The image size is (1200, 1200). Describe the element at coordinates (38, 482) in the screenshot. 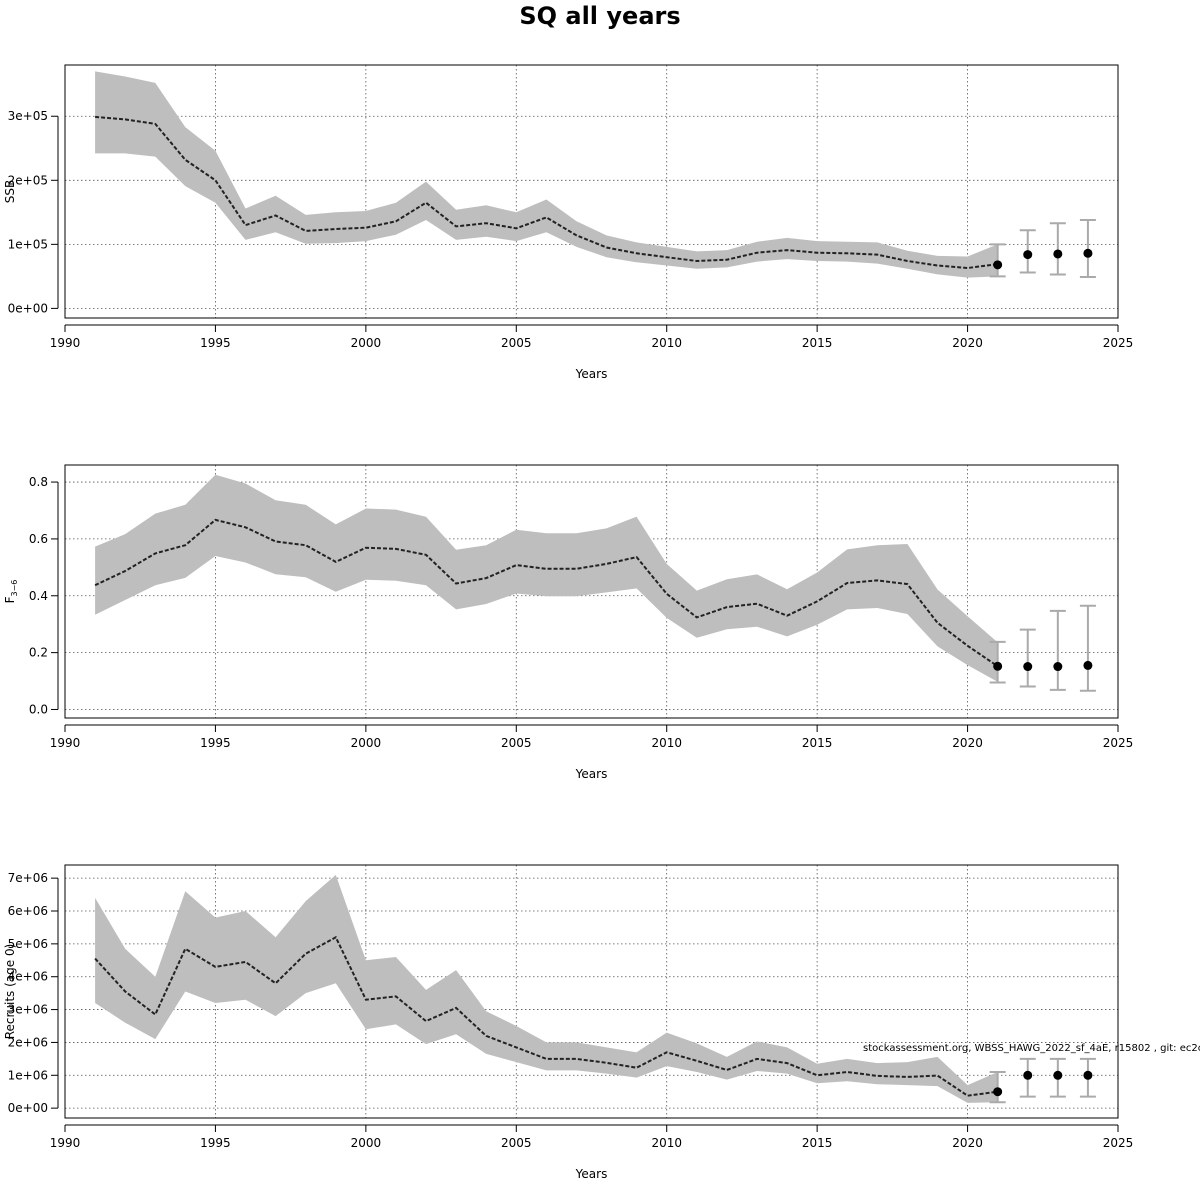

I see `y-tick-label: 0.8` at that location.